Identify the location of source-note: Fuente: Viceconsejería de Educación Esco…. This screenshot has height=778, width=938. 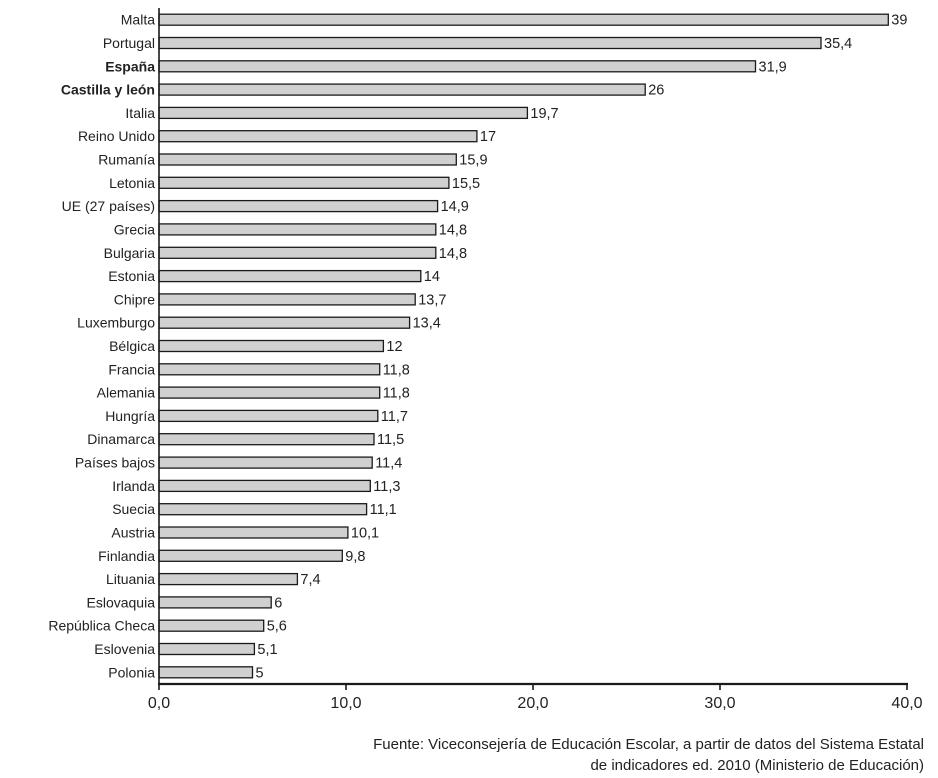
(648, 755).